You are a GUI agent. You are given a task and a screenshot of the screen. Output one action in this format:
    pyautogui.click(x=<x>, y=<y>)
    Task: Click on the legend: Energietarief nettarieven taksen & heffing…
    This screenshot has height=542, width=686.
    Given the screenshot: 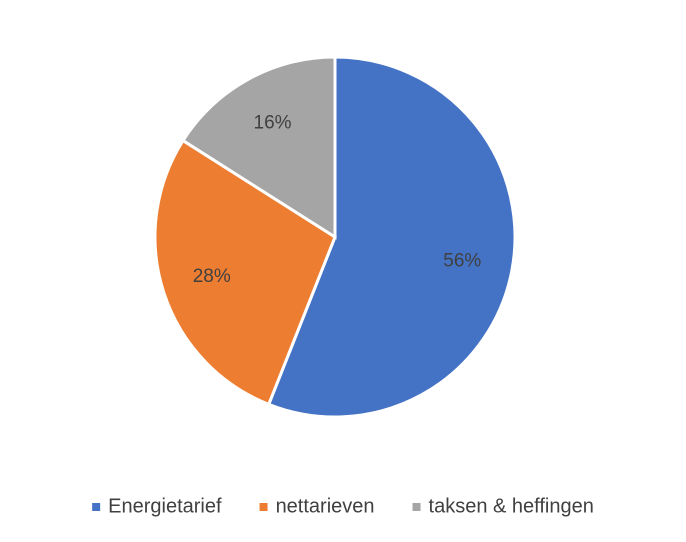 What is the action you would take?
    pyautogui.click(x=343, y=506)
    